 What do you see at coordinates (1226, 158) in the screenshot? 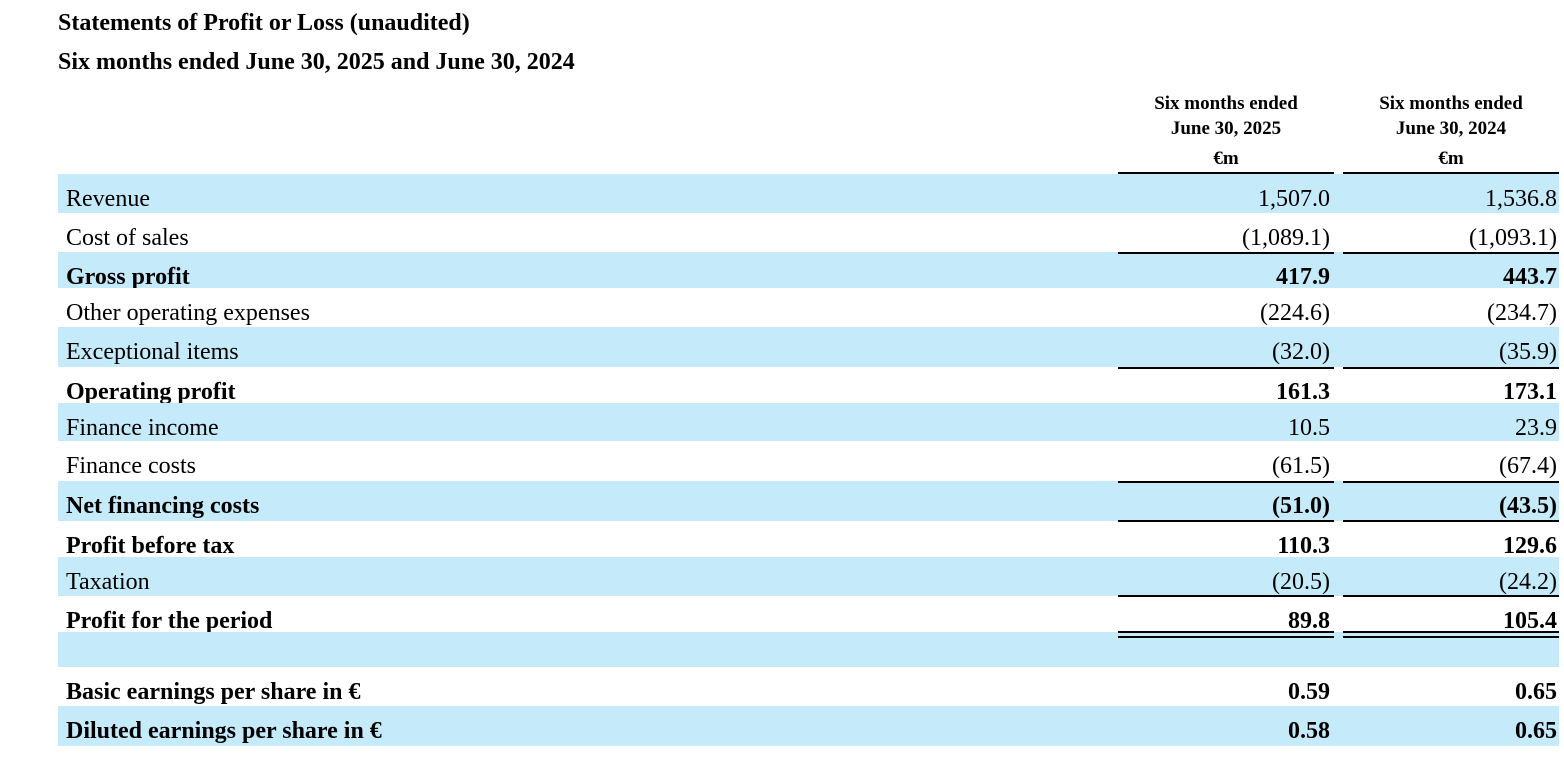
I see `column-unit-2025: €m` at bounding box center [1226, 158].